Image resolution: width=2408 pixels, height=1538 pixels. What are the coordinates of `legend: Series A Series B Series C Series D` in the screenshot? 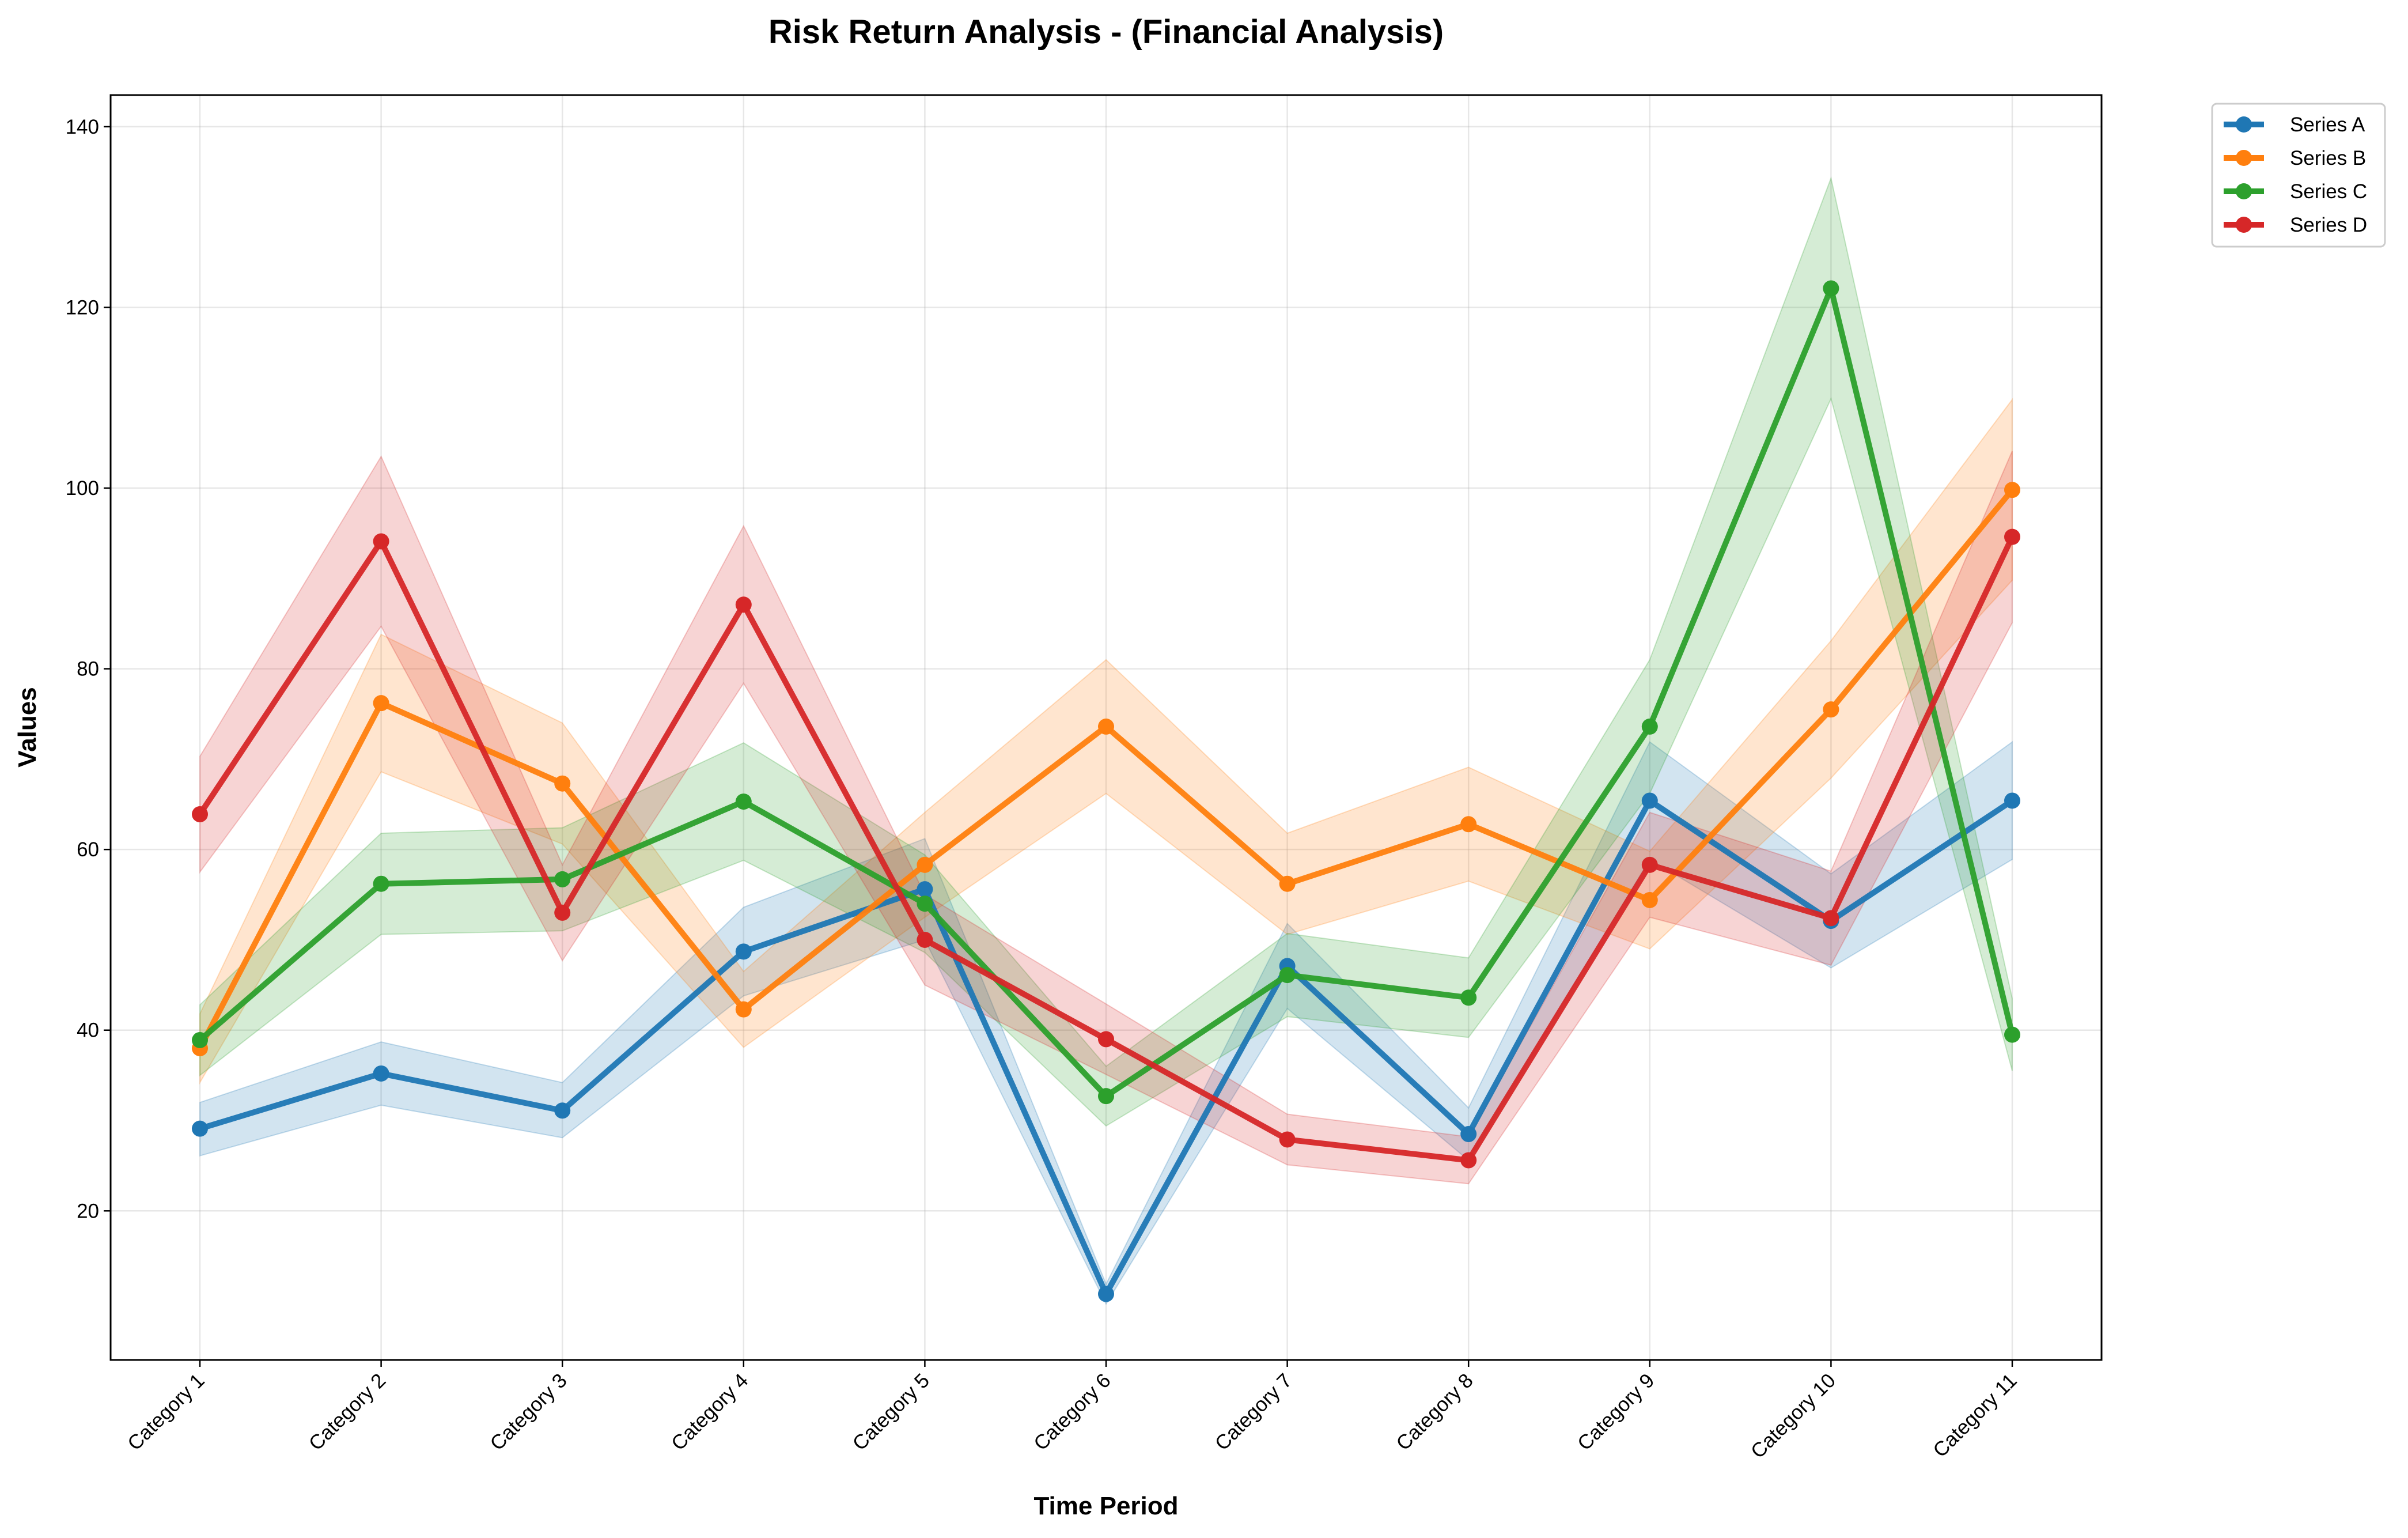 It's located at (2298, 176).